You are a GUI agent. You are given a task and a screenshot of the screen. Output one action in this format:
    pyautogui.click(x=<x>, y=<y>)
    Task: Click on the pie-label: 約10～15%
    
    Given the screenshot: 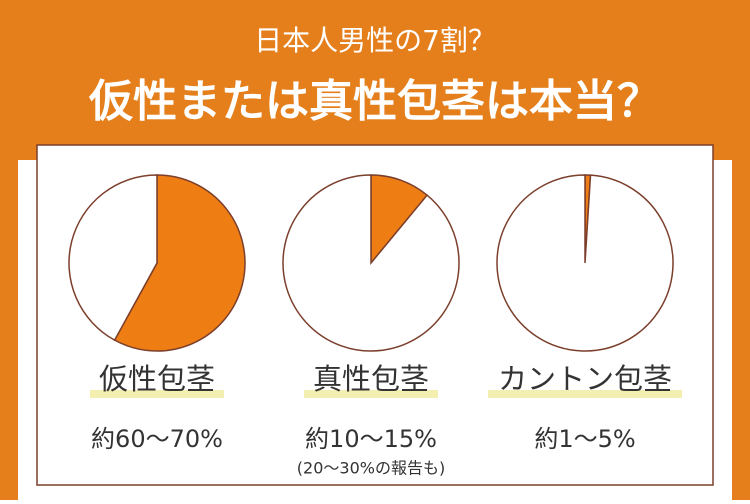 What is the action you would take?
    pyautogui.click(x=371, y=439)
    